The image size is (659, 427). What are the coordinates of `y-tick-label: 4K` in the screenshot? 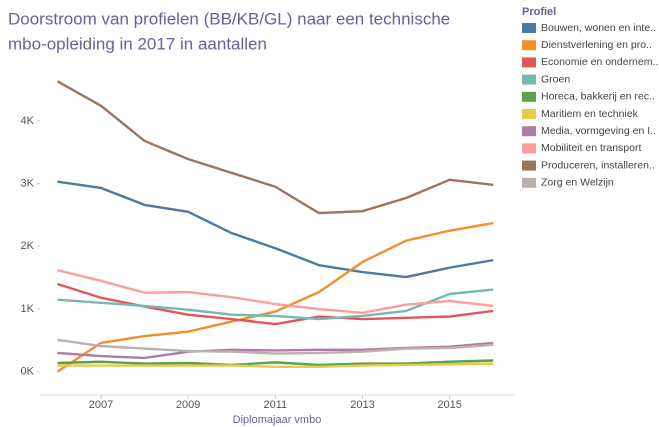 It's located at (28, 121).